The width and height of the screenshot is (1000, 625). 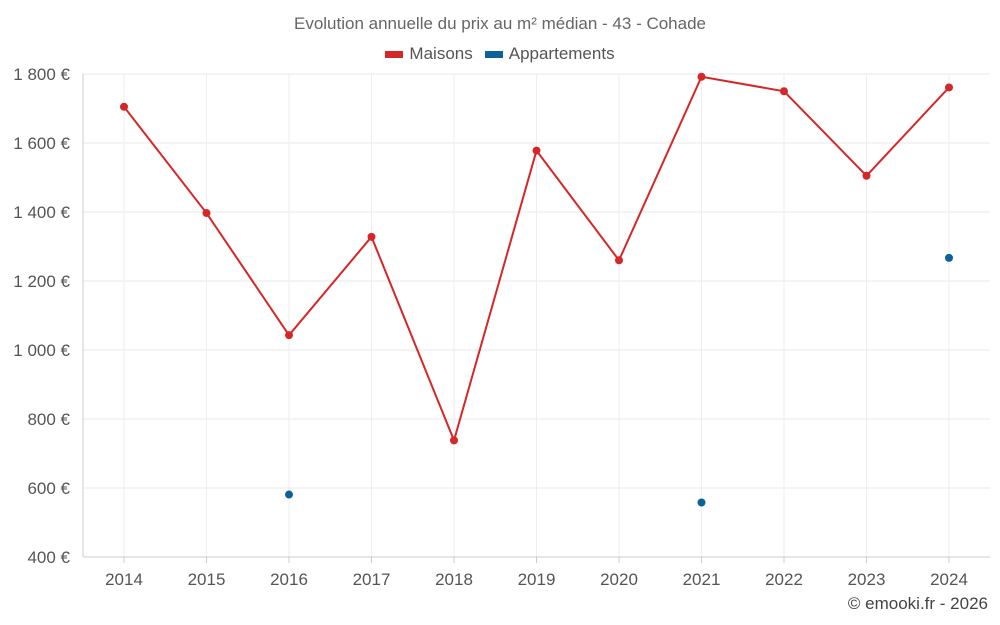 What do you see at coordinates (394, 54) in the screenshot?
I see `legend-swatch-maisons` at bounding box center [394, 54].